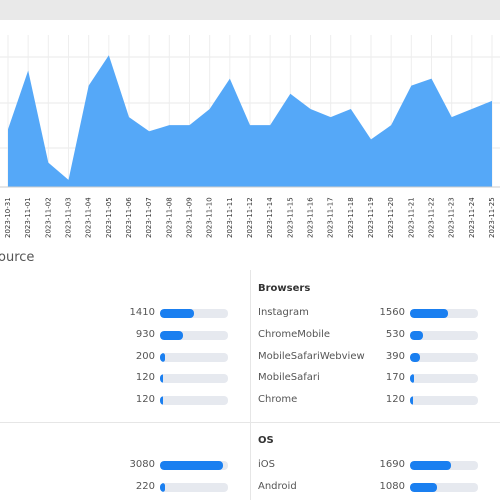 This screenshot has height=500, width=500. What do you see at coordinates (395, 334) in the screenshot?
I see `row-value: 530` at bounding box center [395, 334].